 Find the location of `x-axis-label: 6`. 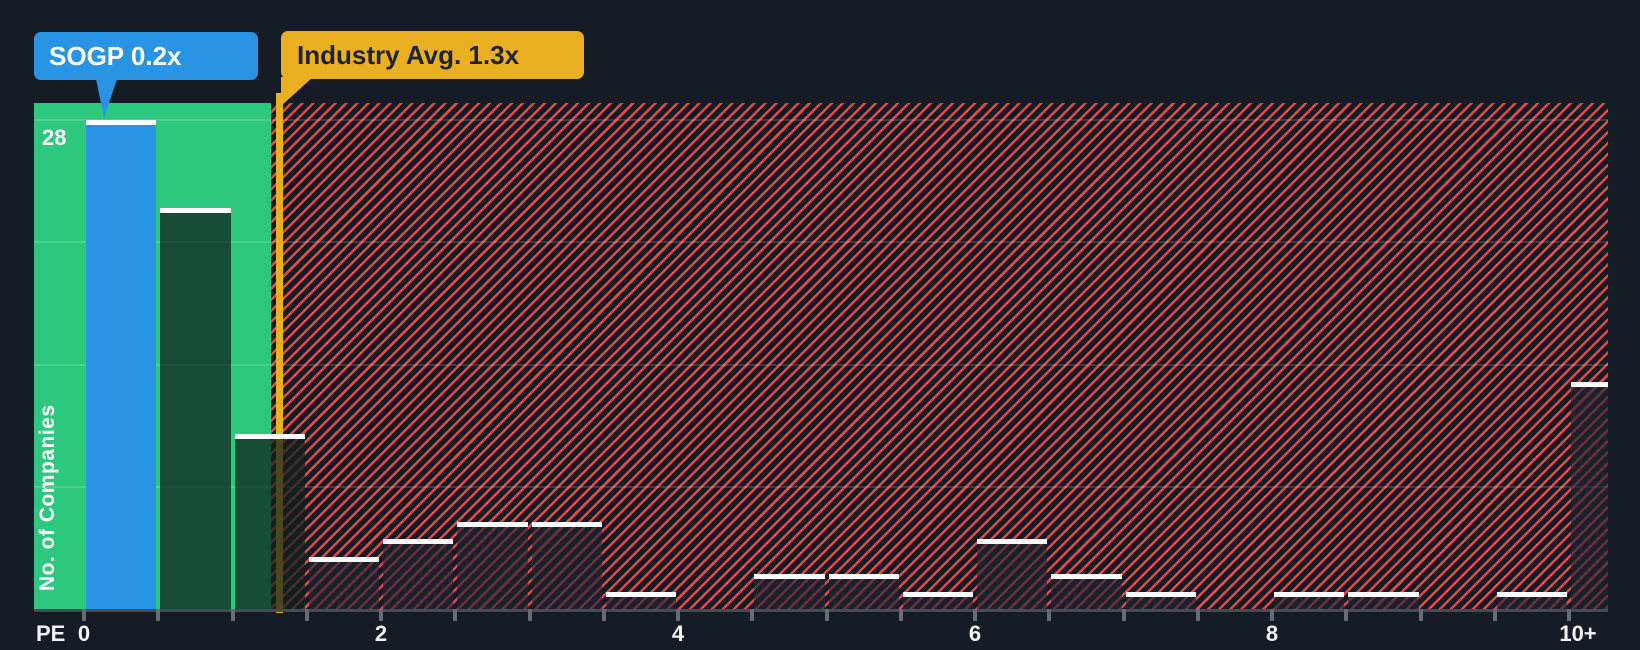

x-axis-label: 6 is located at coordinates (975, 633).